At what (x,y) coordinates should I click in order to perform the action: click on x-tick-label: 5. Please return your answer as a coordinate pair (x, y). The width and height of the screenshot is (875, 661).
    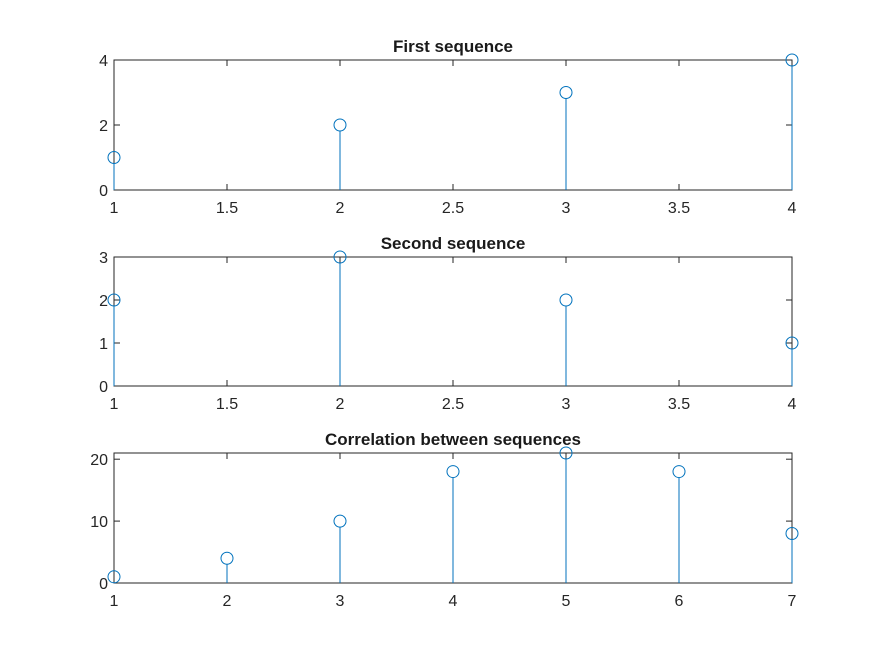
    Looking at the image, I should click on (566, 601).